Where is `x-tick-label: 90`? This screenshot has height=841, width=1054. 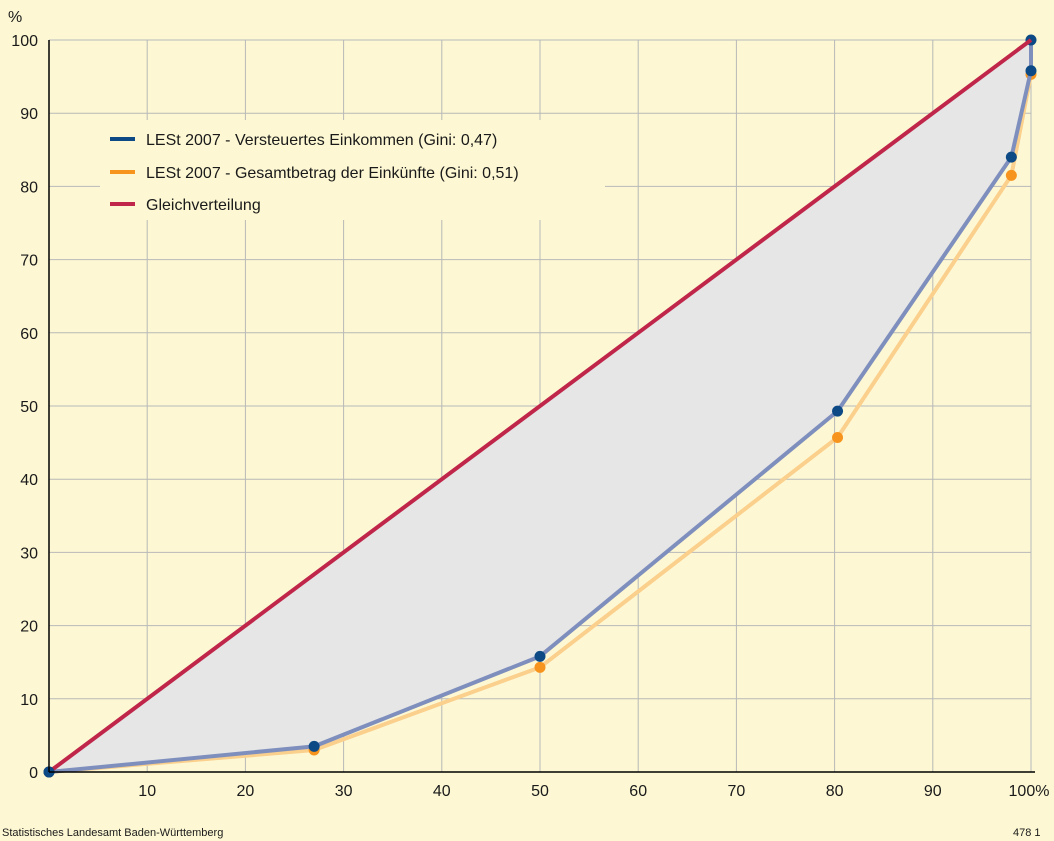
x-tick-label: 90 is located at coordinates (933, 791).